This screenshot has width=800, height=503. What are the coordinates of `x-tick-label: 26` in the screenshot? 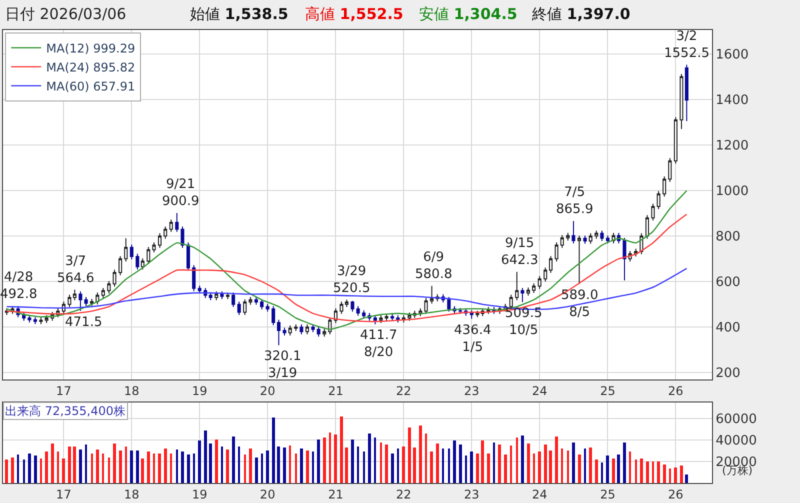 It's located at (676, 391).